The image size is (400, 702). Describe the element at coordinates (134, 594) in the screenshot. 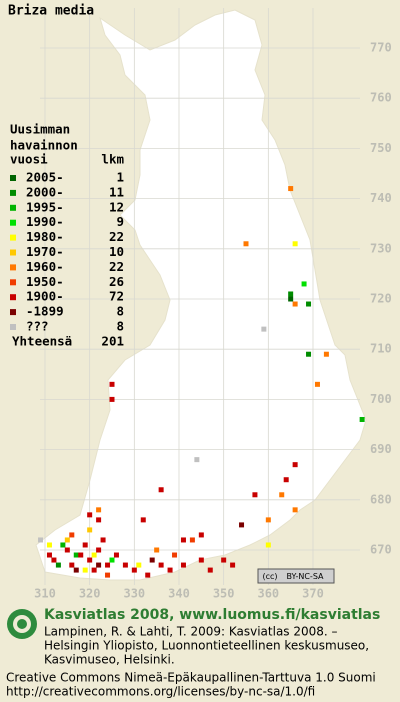

I see `x-tick-label: 330` at that location.